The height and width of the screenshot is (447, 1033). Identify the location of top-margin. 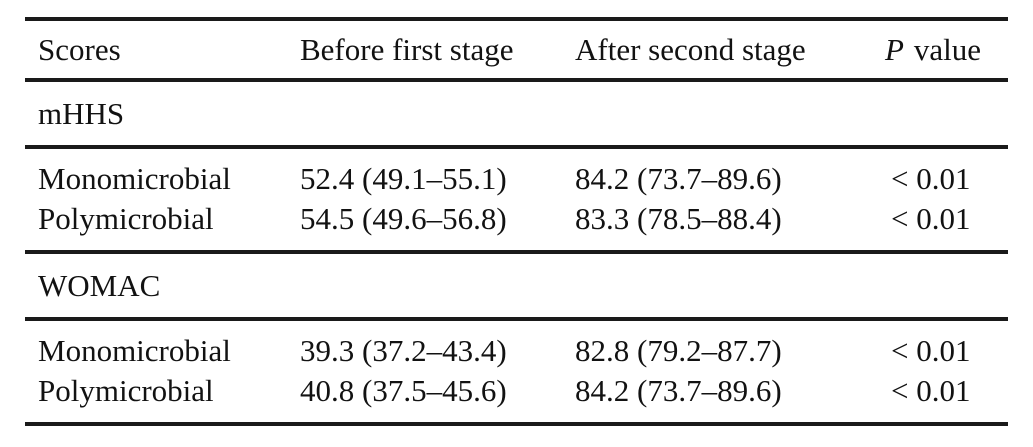
(516, 8).